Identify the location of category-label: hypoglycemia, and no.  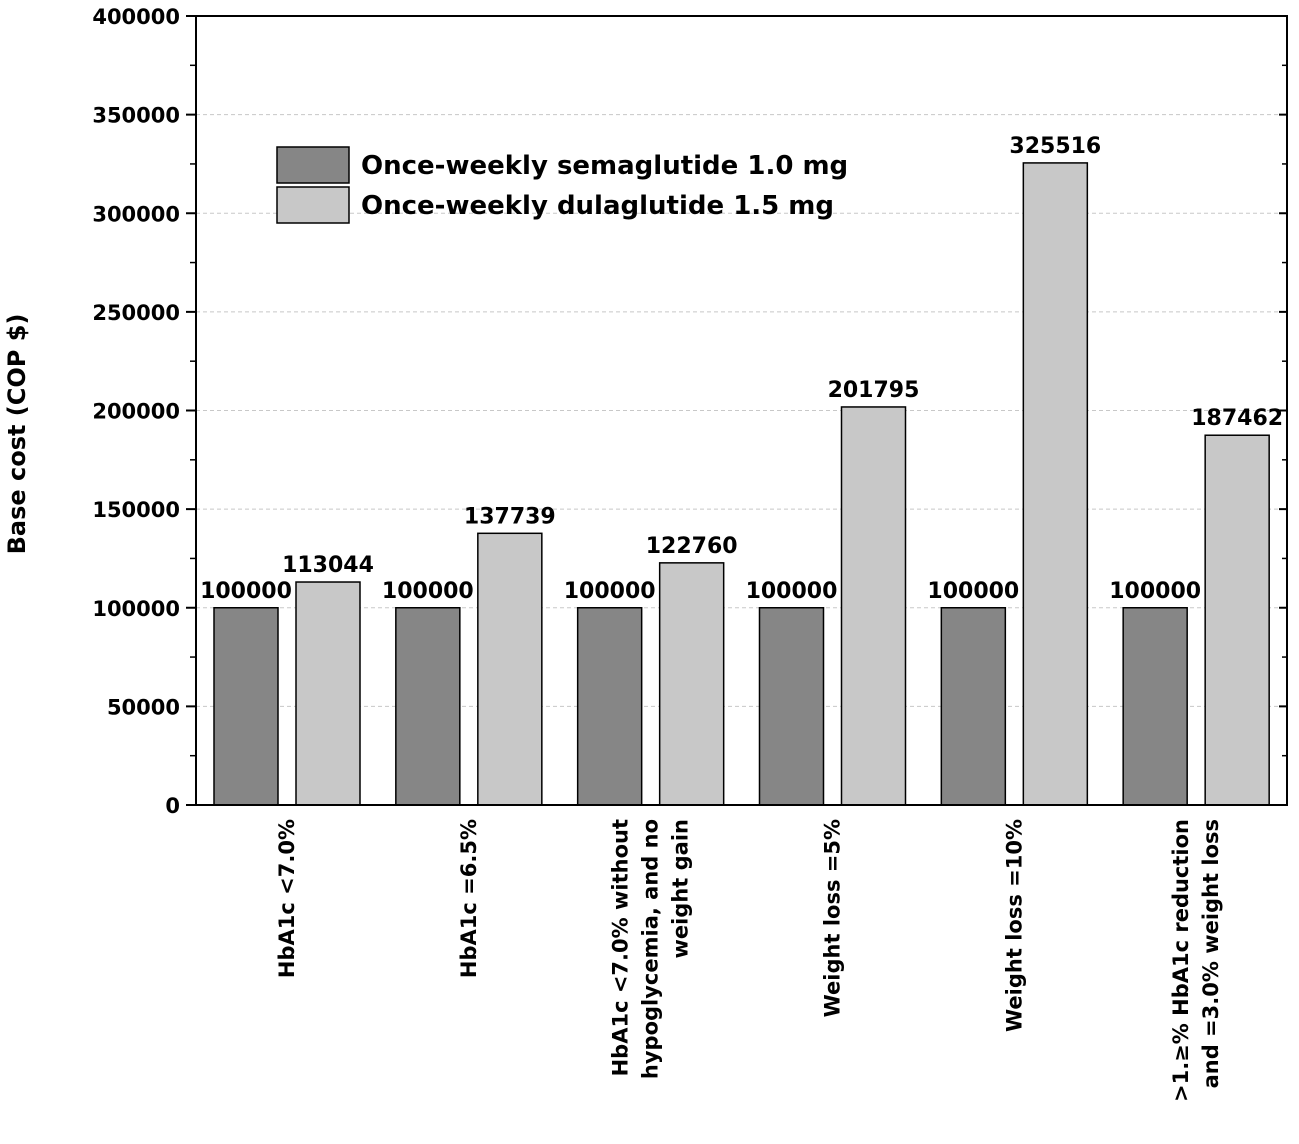
(651, 949).